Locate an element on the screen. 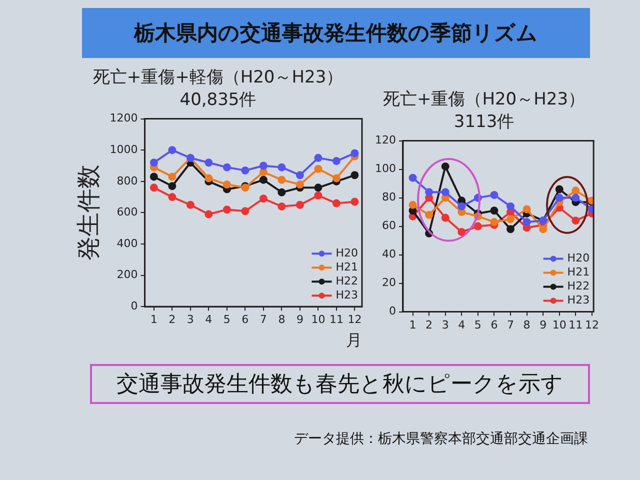 Image resolution: width=640 pixels, height=480 pixels. y-tick-label: 1200 is located at coordinates (124, 118).